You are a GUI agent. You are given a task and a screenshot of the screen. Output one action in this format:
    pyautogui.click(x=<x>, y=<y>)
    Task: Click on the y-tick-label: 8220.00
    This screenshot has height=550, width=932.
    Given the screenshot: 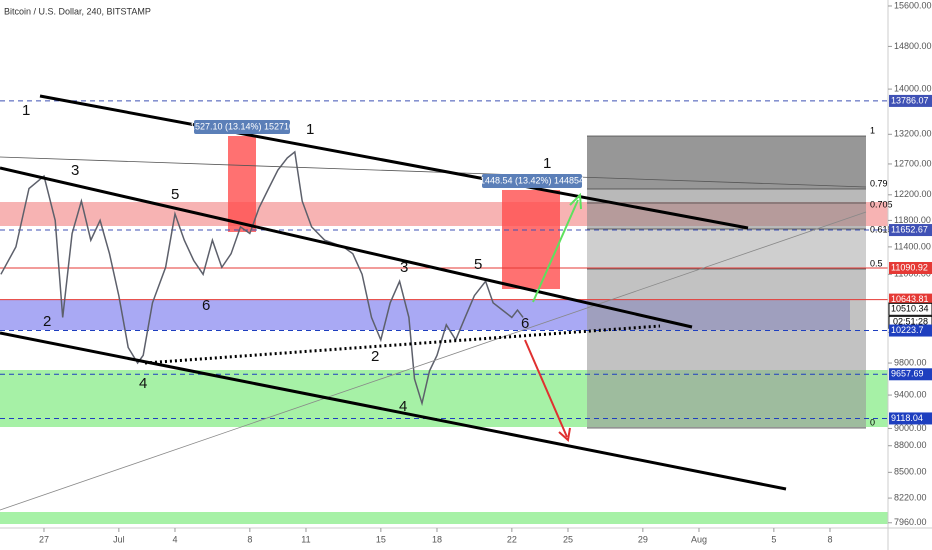 What is the action you would take?
    pyautogui.click(x=910, y=497)
    